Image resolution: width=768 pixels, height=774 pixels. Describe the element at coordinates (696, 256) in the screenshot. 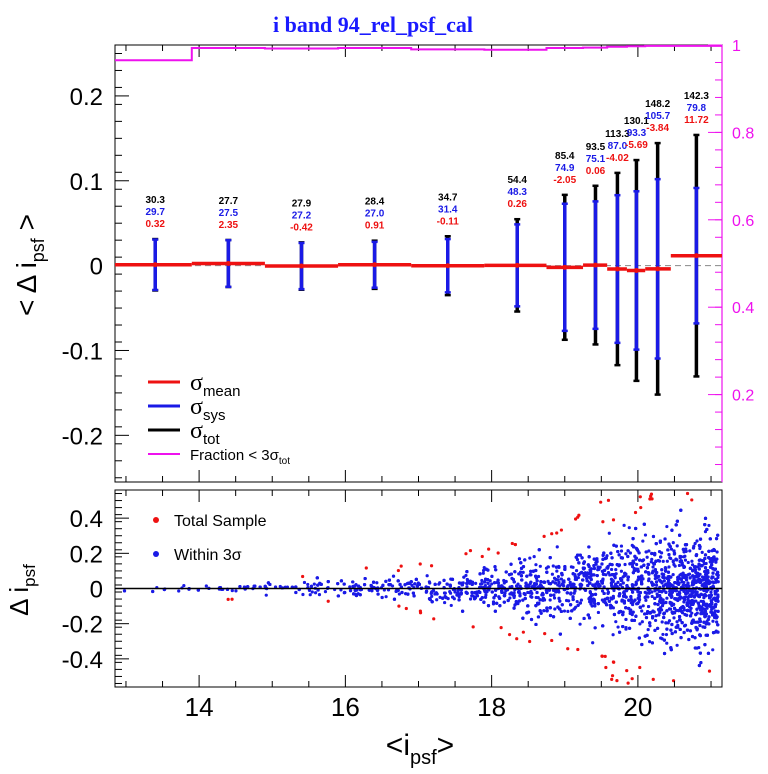

I see `bin-mean-marker` at that location.